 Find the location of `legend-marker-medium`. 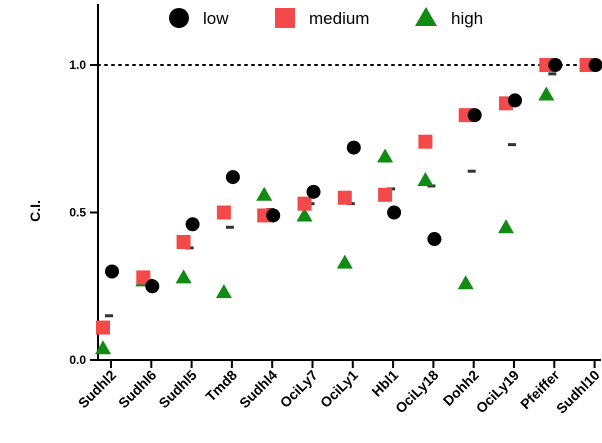

legend-marker-medium is located at coordinates (285, 18).